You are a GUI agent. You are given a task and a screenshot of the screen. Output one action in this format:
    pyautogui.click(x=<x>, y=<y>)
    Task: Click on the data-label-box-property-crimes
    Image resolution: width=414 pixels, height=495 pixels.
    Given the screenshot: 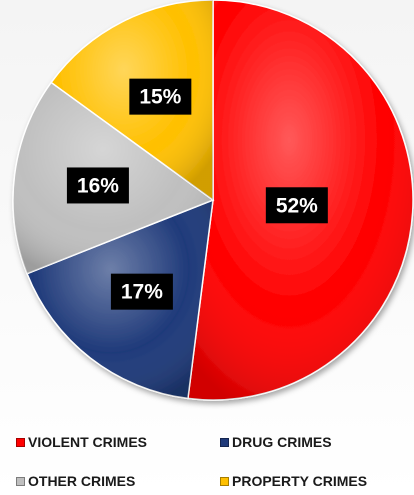 What is the action you would take?
    pyautogui.click(x=160, y=96)
    